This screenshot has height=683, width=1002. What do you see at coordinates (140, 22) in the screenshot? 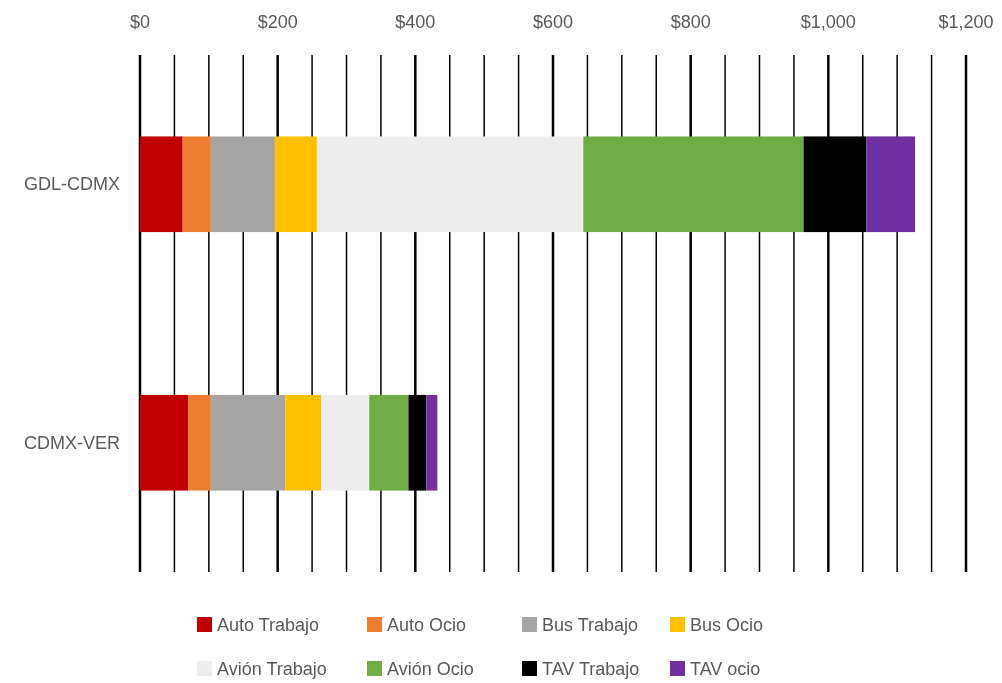
I see `x-tick-label: $0` at bounding box center [140, 22].